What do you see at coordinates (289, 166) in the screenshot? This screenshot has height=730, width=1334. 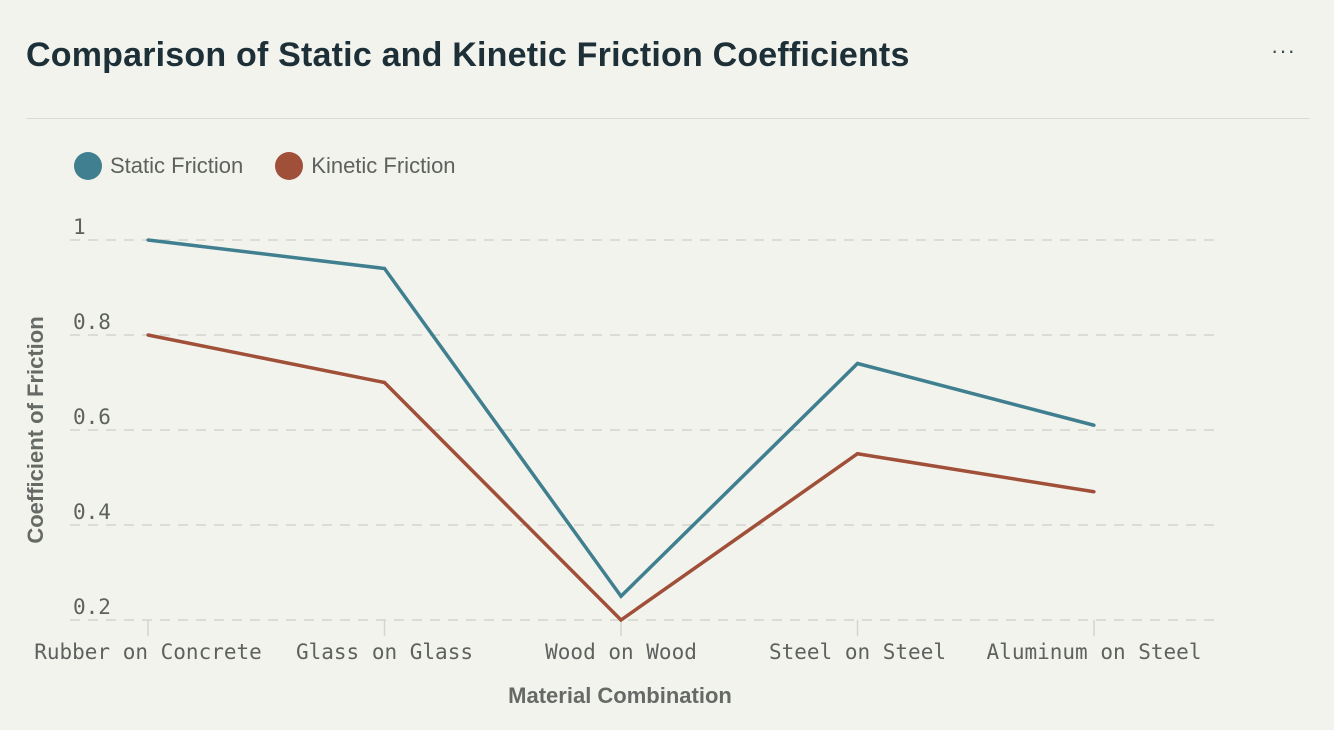 I see `legend-swatch-kinetic` at bounding box center [289, 166].